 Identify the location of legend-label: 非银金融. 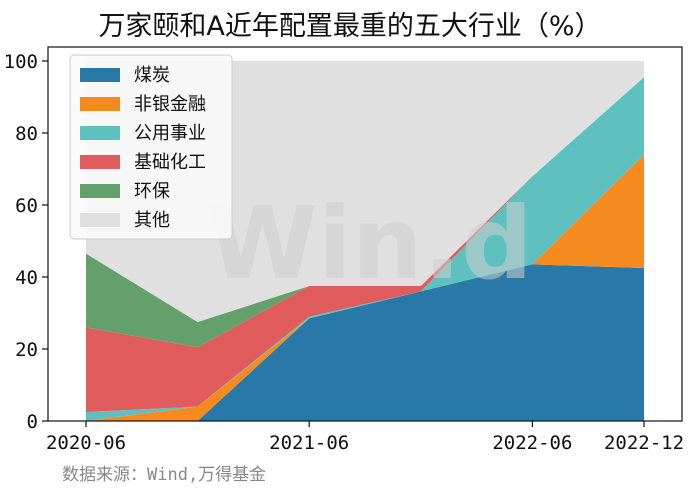
(170, 104).